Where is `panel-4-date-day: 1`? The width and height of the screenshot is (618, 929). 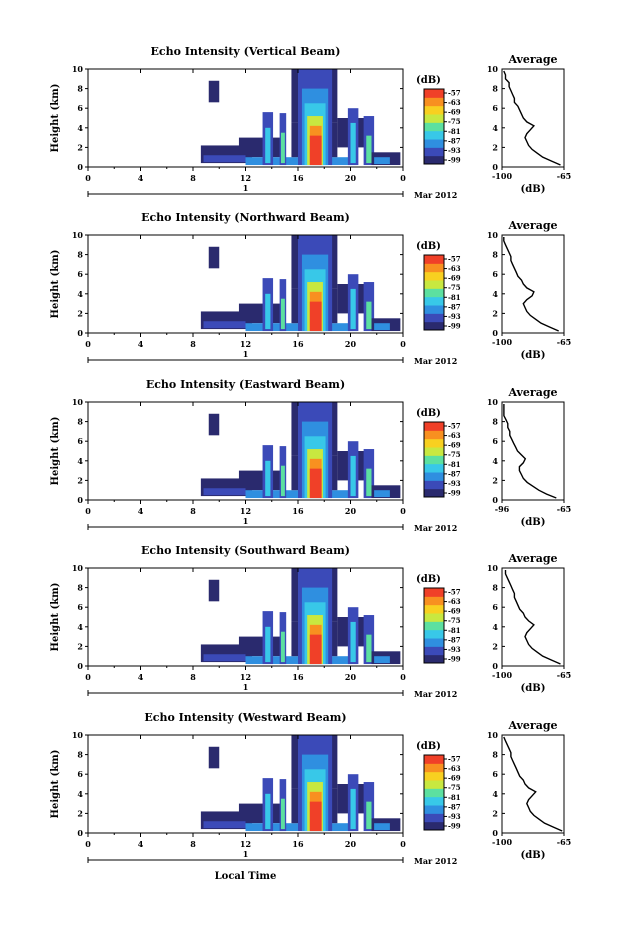 panel-4-date-day: 1 is located at coordinates (246, 687).